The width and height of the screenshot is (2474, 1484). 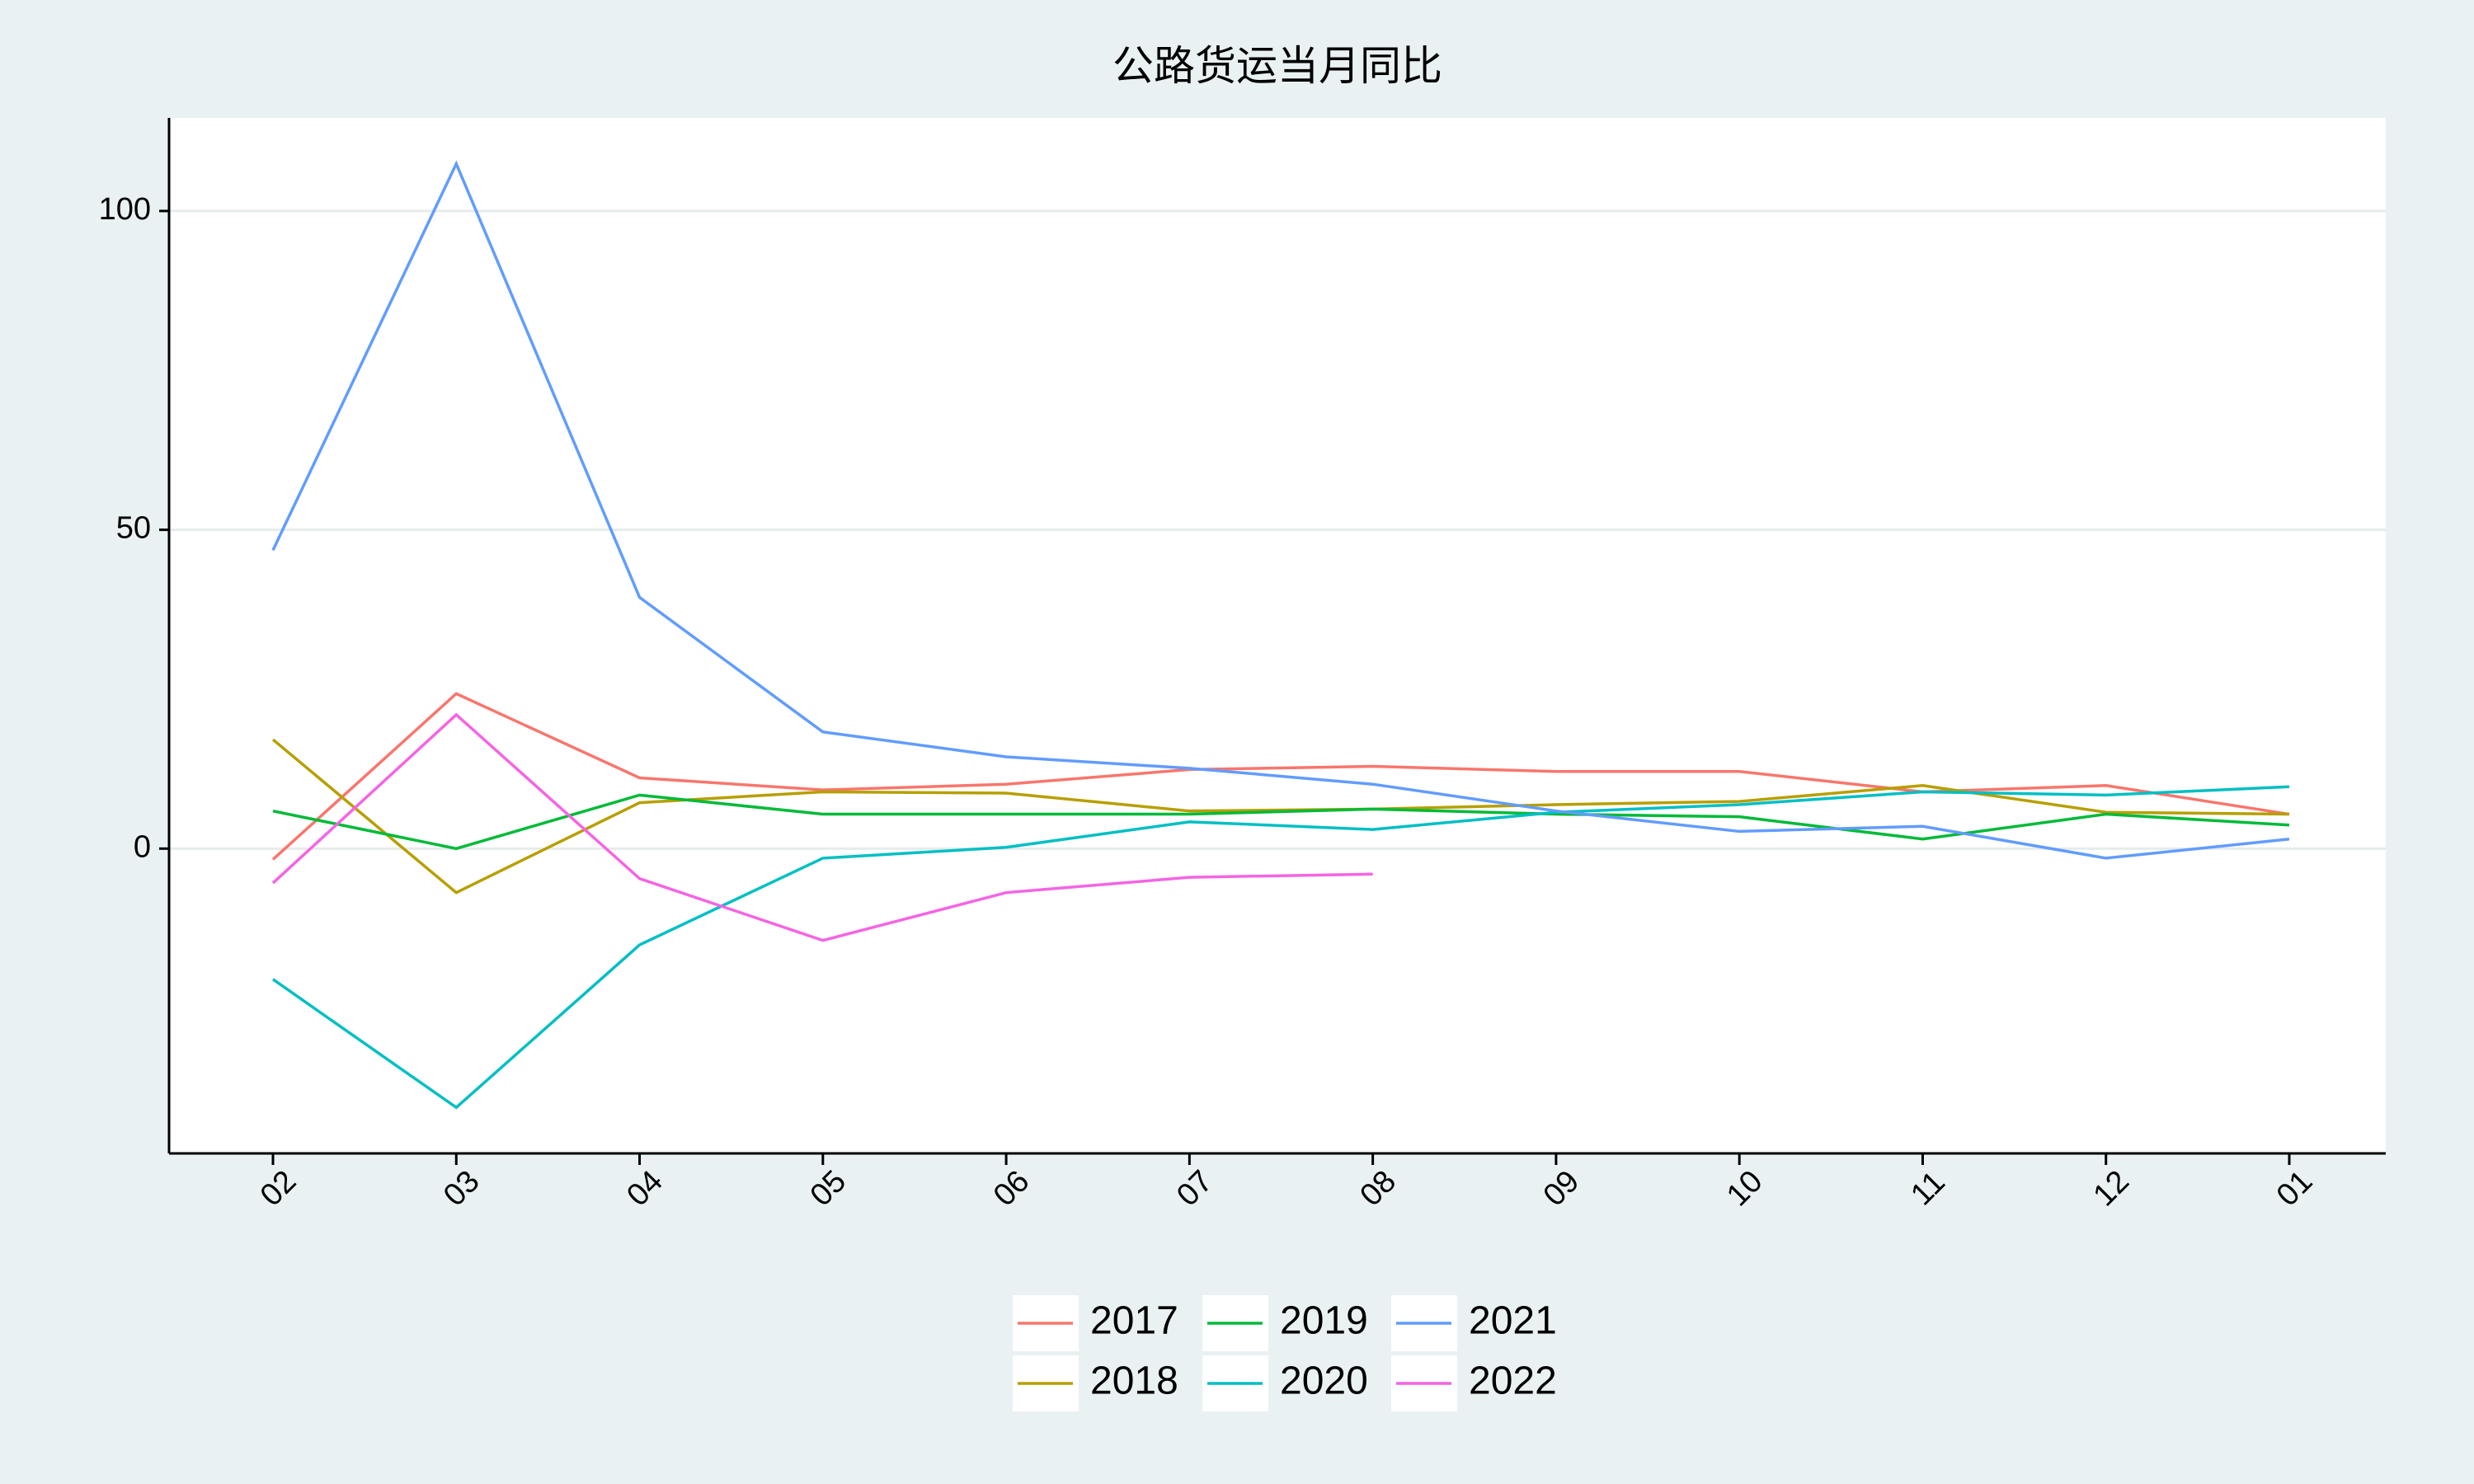 I want to click on legend-label: 2022, so click(x=1513, y=1381).